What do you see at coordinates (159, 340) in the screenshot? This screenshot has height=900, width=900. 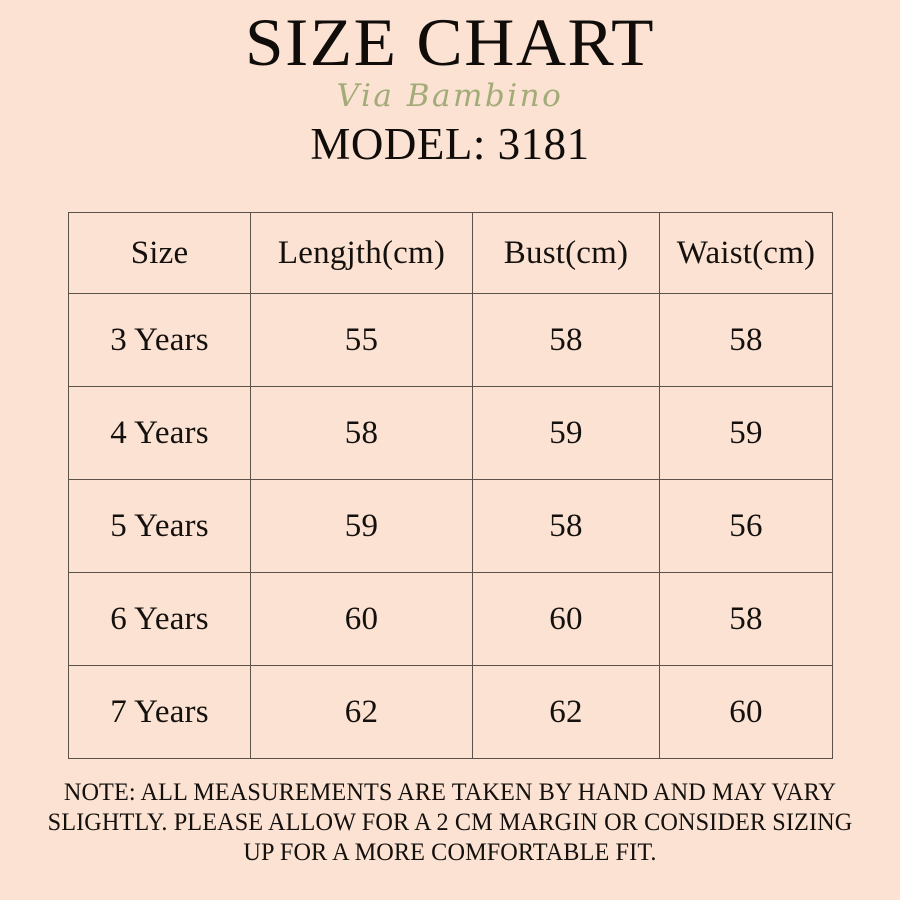 I see `cell-size: 3 Years` at bounding box center [159, 340].